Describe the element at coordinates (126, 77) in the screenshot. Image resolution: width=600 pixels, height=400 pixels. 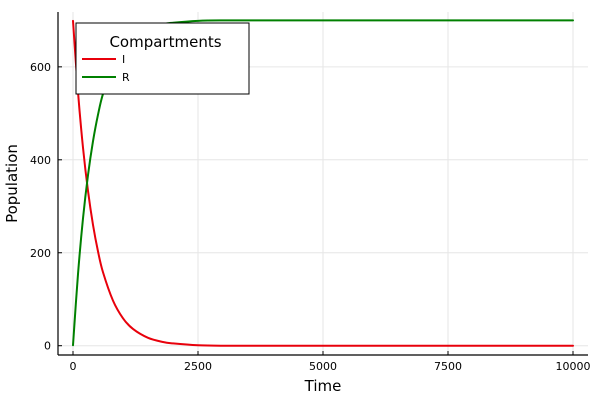
I see `legend-label-R: R` at that location.